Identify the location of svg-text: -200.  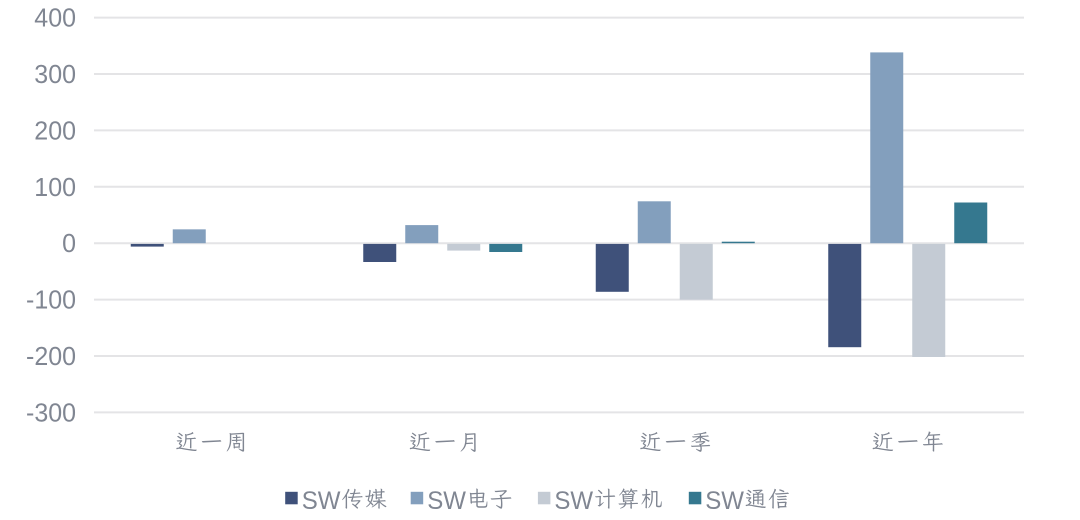
(51, 356).